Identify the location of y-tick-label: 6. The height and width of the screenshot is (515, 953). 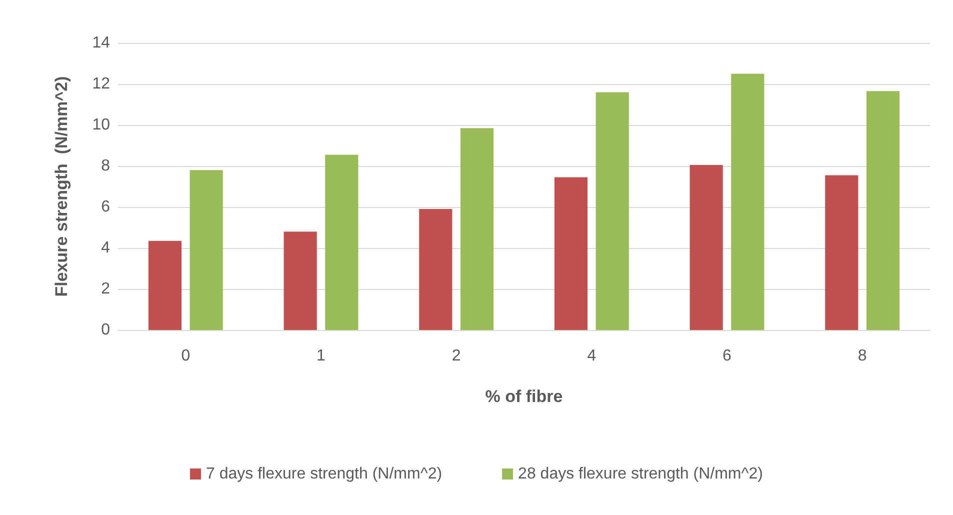
(105, 207).